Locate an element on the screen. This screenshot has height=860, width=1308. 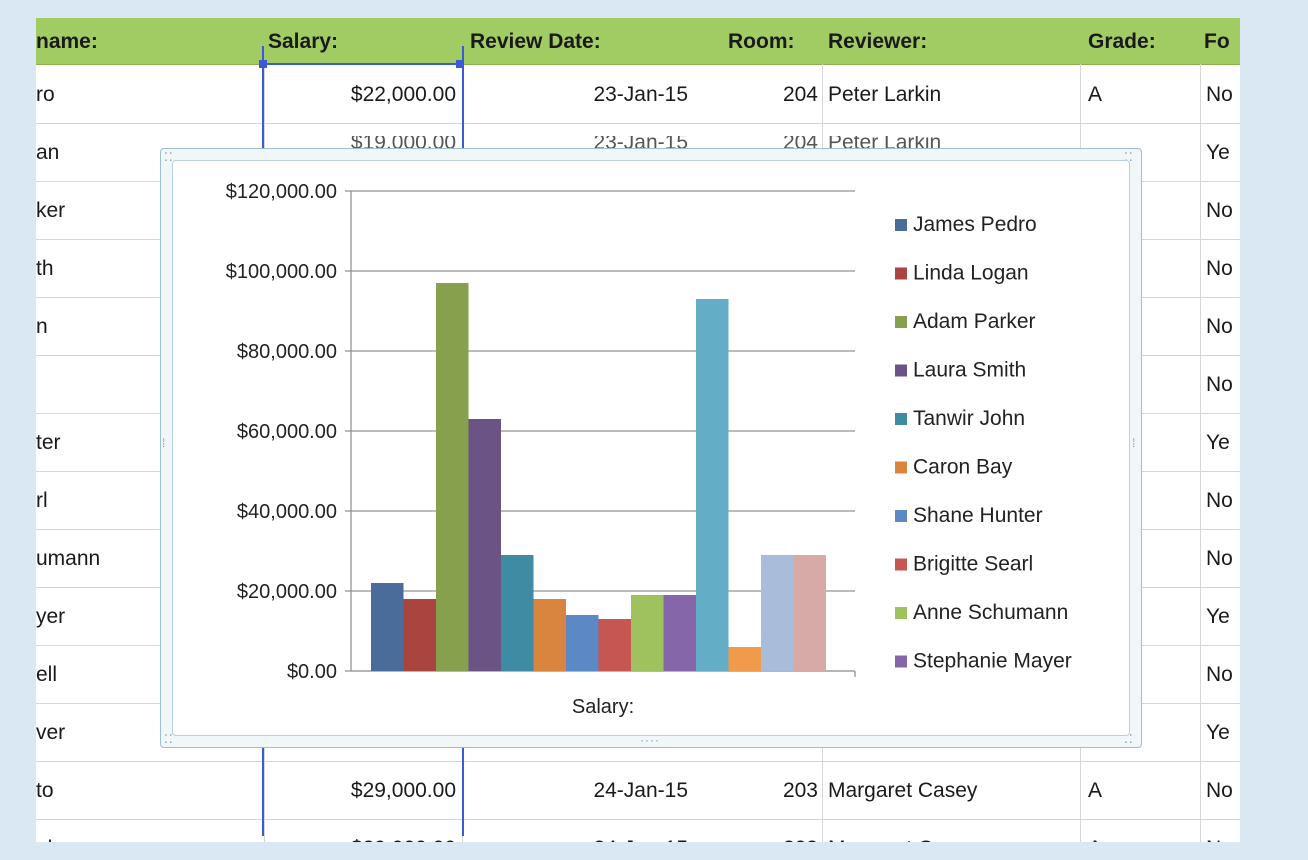
y-tick-label: $60,000.00 is located at coordinates (287, 432).